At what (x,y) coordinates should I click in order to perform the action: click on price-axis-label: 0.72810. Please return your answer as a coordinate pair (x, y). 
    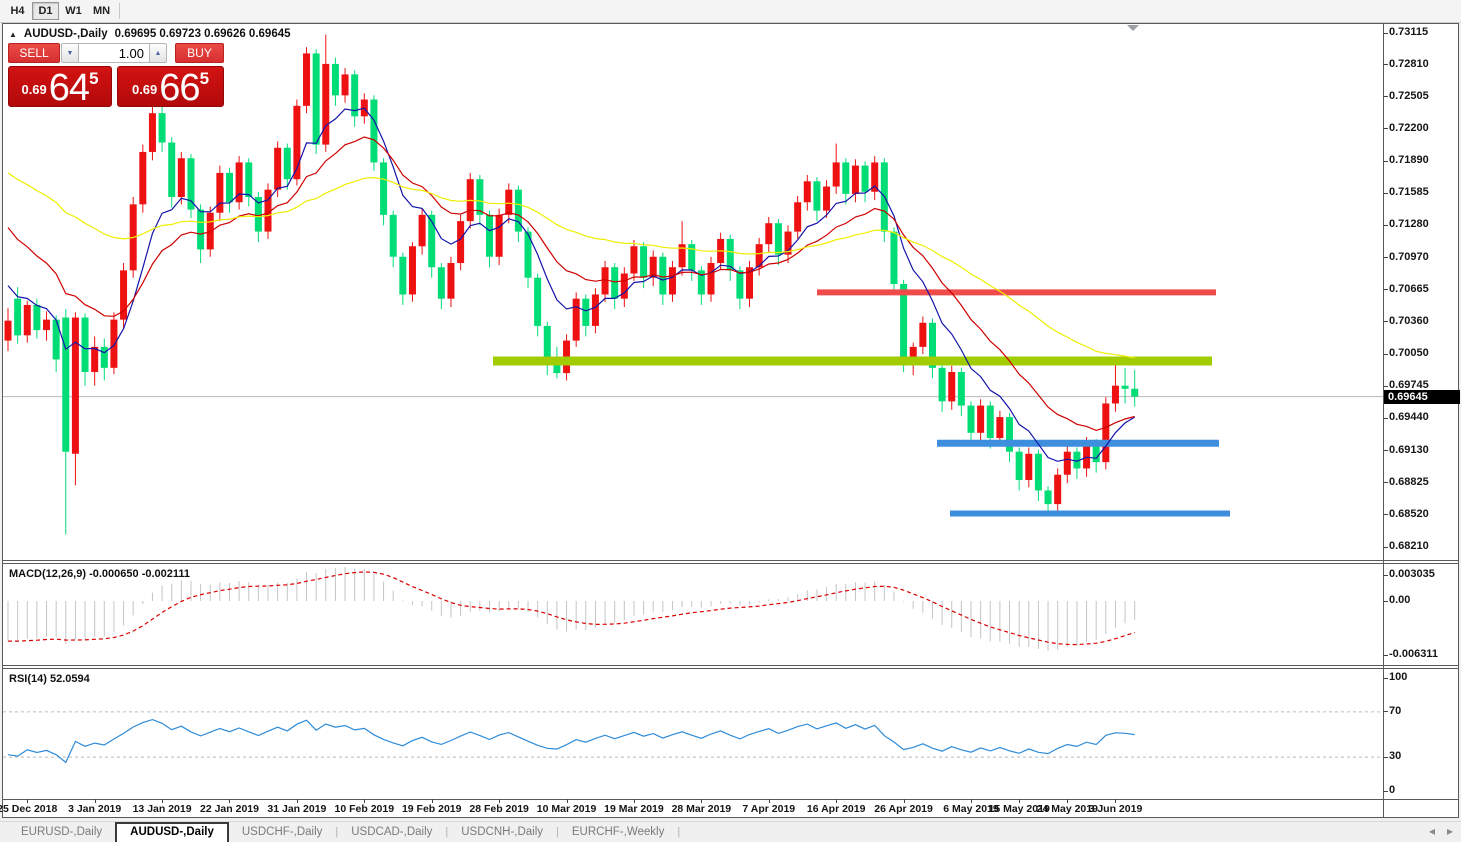
    Looking at the image, I should click on (1409, 63).